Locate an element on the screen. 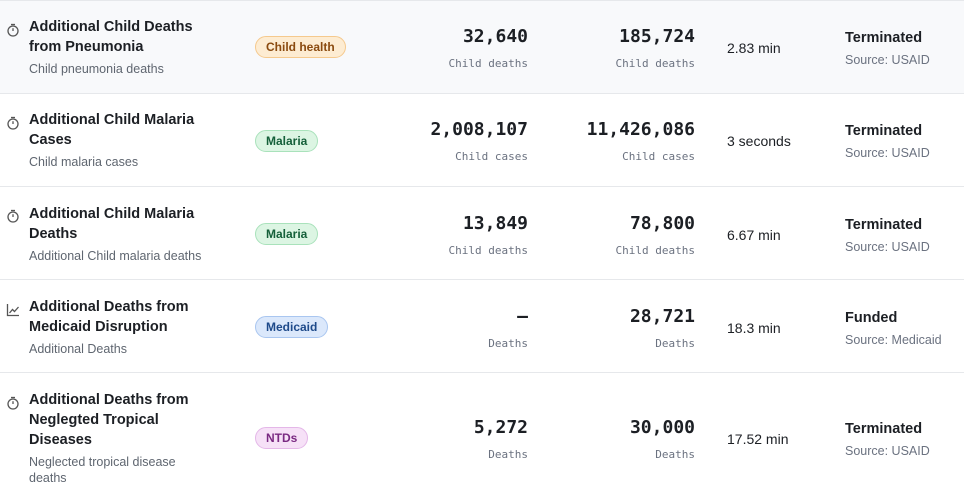 The height and width of the screenshot is (501, 964). value-primary: 13,849 is located at coordinates (495, 223).